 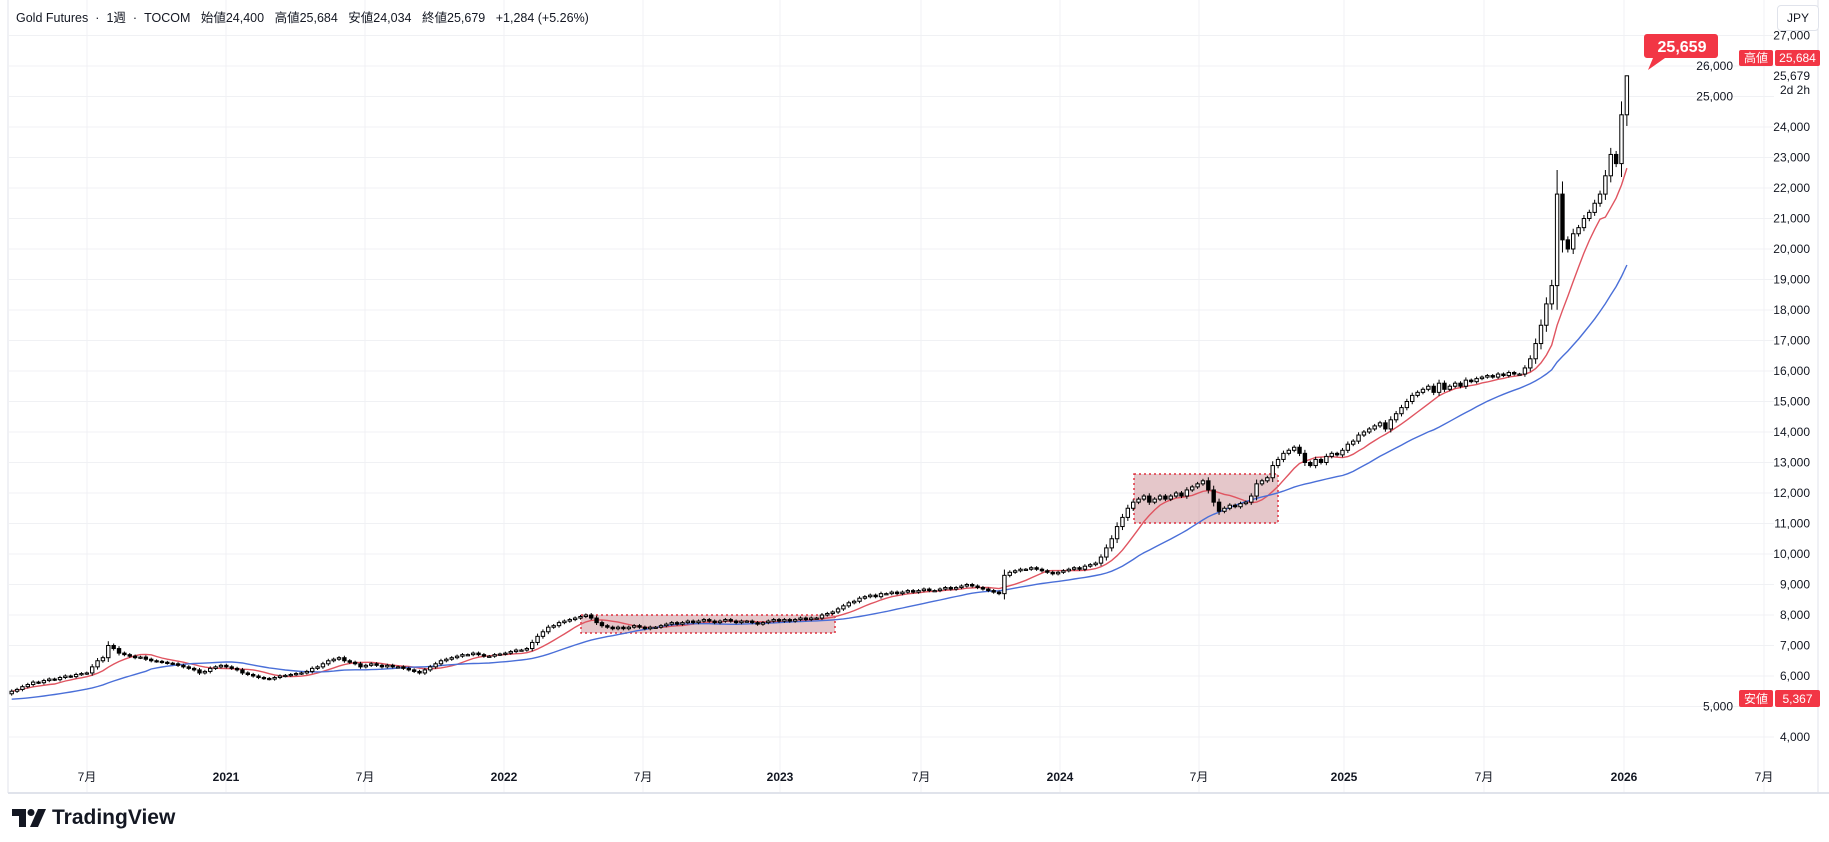 I want to click on price-tick-label: 13,000, so click(x=1791, y=463).